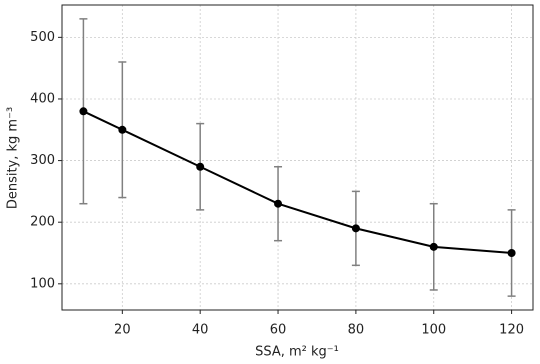 This screenshot has width=540, height=364. What do you see at coordinates (42, 222) in the screenshot?
I see `y-tick-label: 200` at bounding box center [42, 222].